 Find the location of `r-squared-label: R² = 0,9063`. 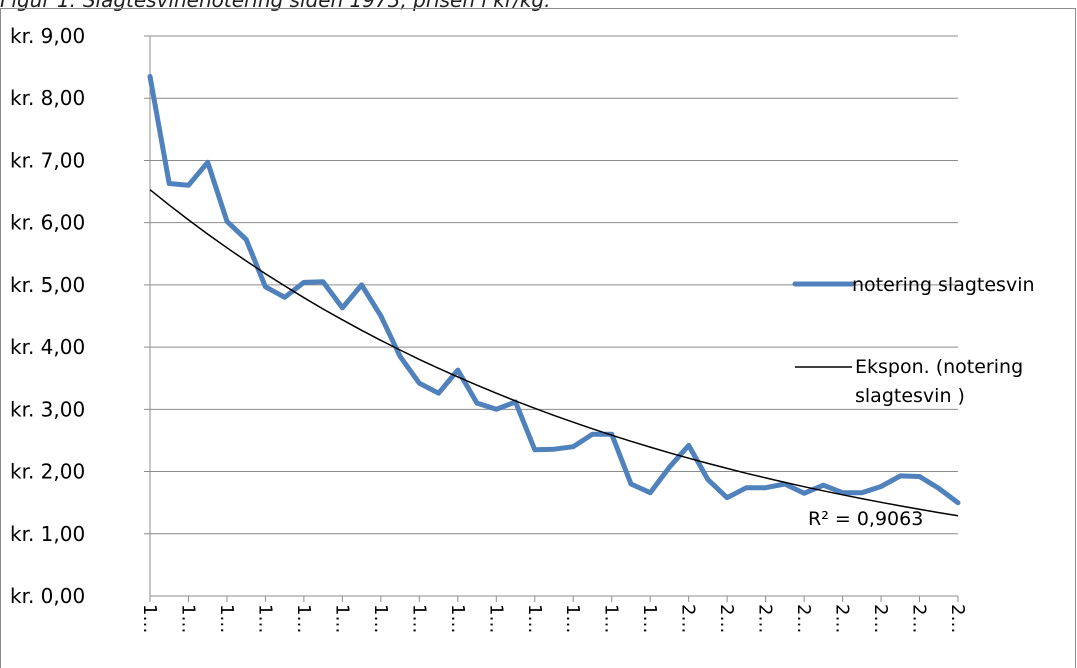

r-squared-label: R² = 0,9063 is located at coordinates (865, 519).